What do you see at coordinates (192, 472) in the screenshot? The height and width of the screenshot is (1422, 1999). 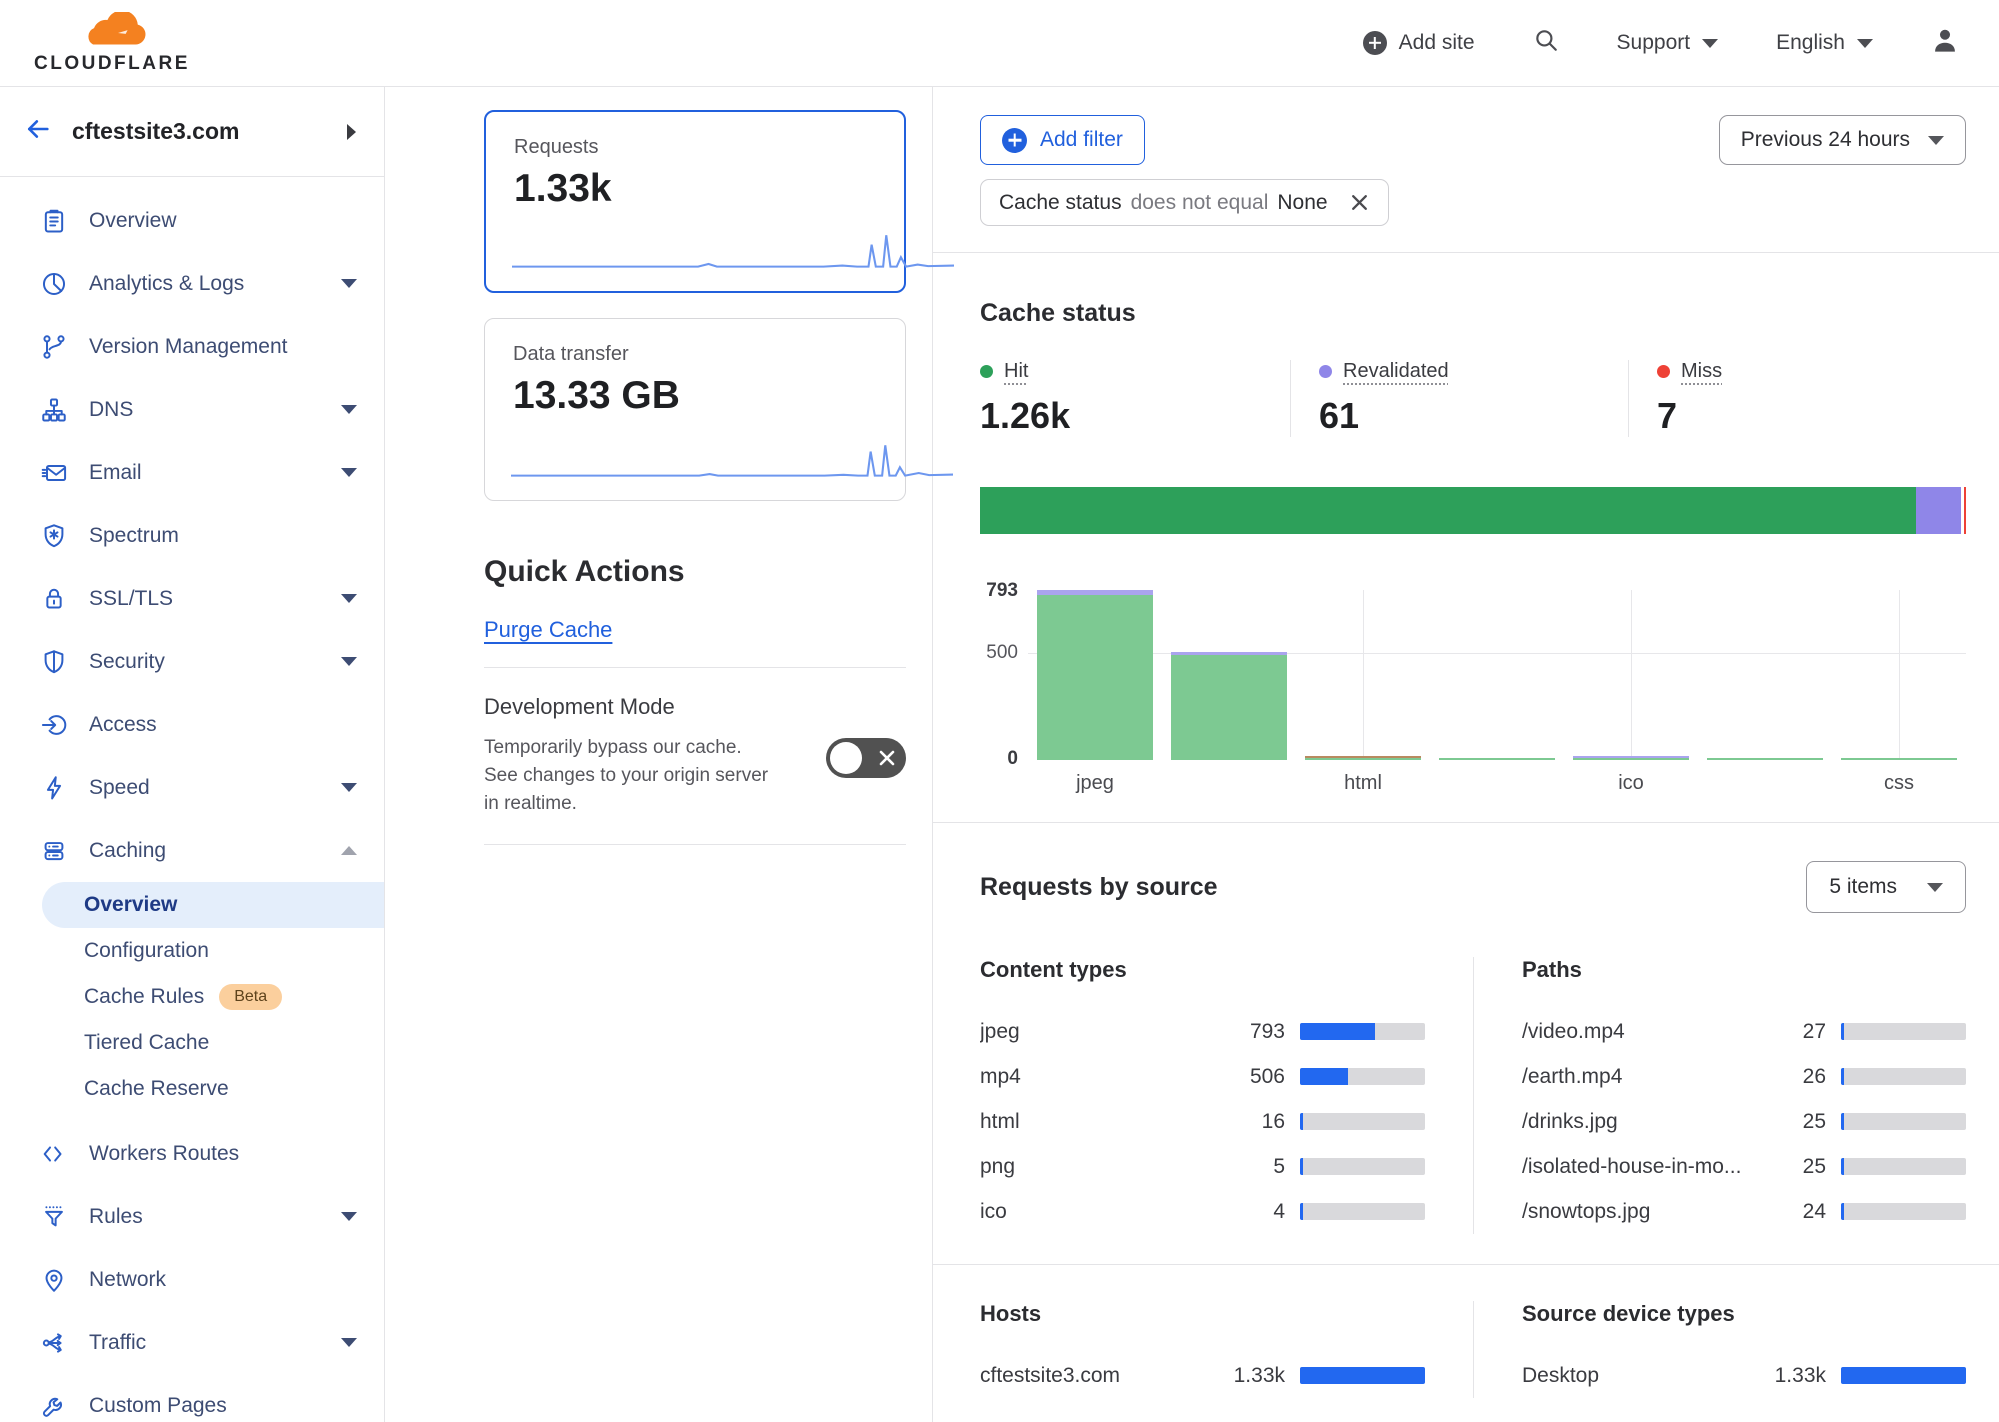 I see `sidebar-item-email: Email` at bounding box center [192, 472].